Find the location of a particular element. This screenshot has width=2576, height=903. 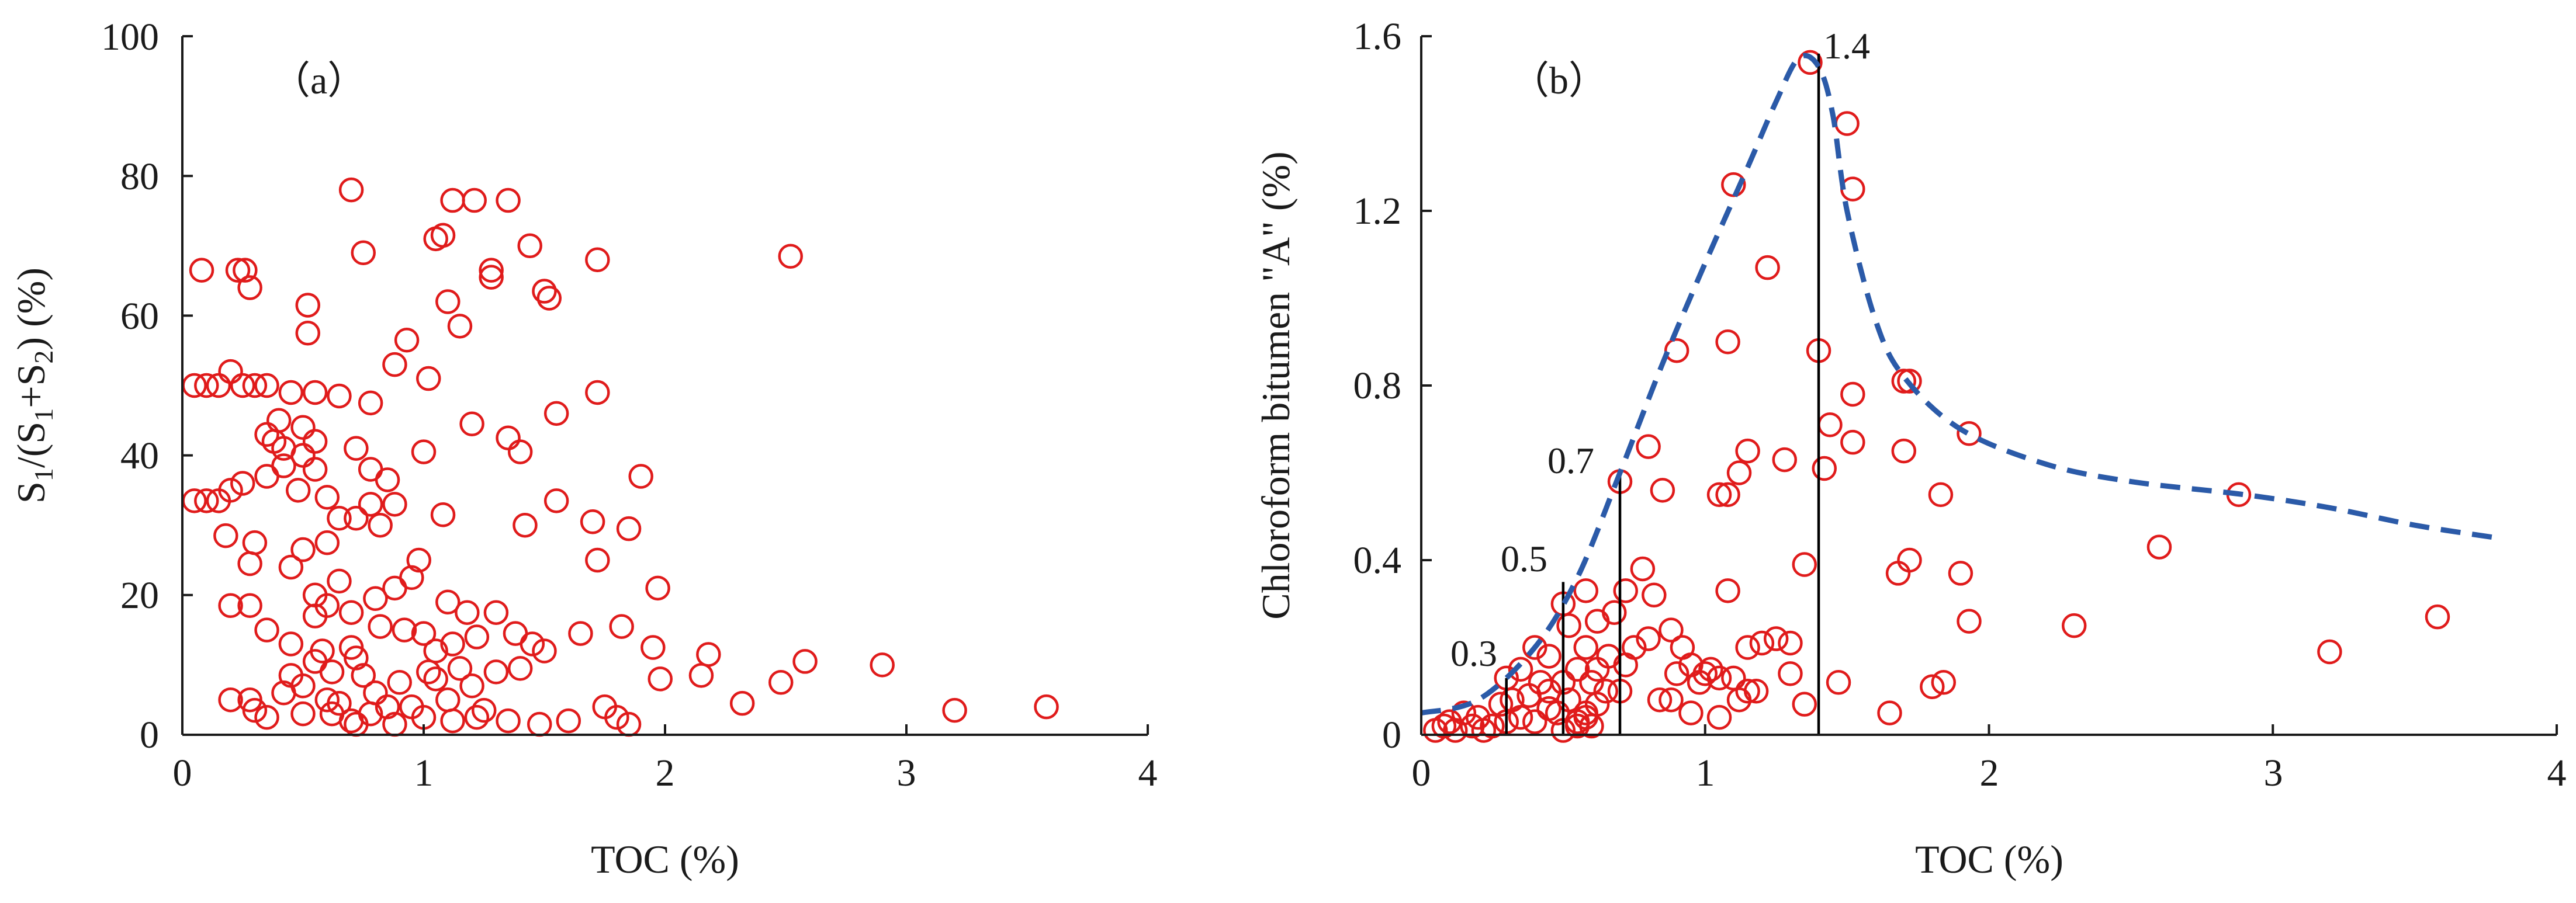

x-tick-label-a-2: 2 is located at coordinates (666, 773).